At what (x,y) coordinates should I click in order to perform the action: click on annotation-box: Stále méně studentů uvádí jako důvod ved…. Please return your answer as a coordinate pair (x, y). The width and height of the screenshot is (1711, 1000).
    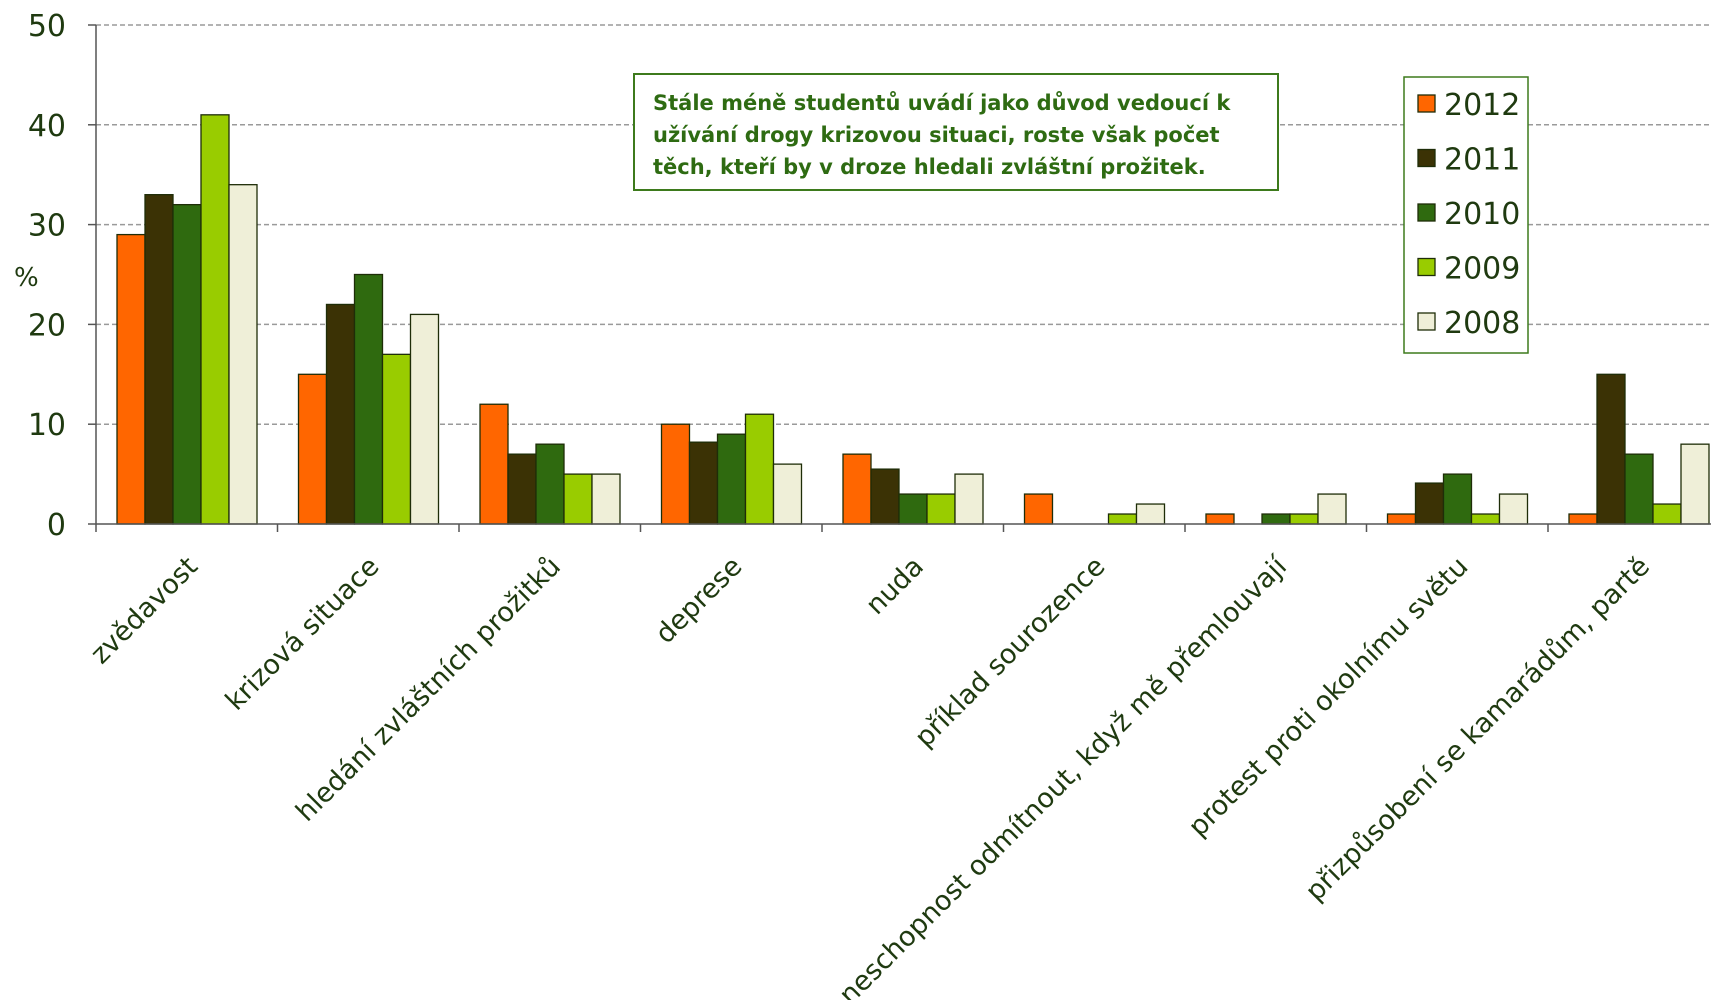
    Looking at the image, I should click on (956, 132).